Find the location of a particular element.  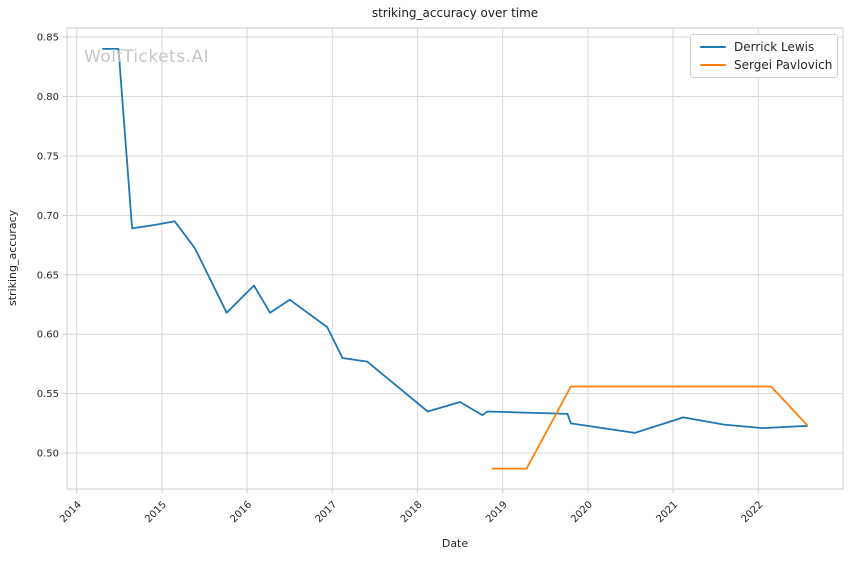

x-tick-label: 2015 is located at coordinates (156, 512).